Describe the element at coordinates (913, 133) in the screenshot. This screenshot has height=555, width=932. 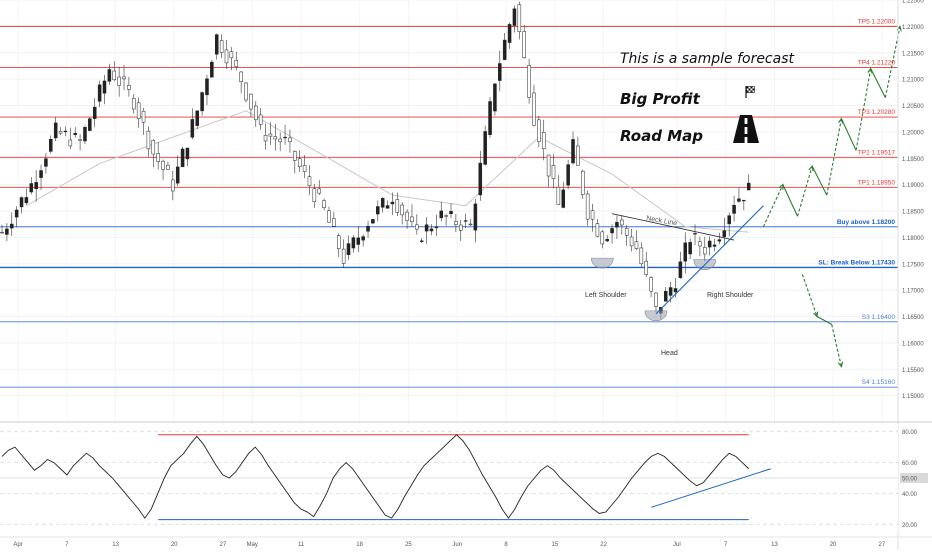
I see `y-tick-label: 1.20000` at that location.